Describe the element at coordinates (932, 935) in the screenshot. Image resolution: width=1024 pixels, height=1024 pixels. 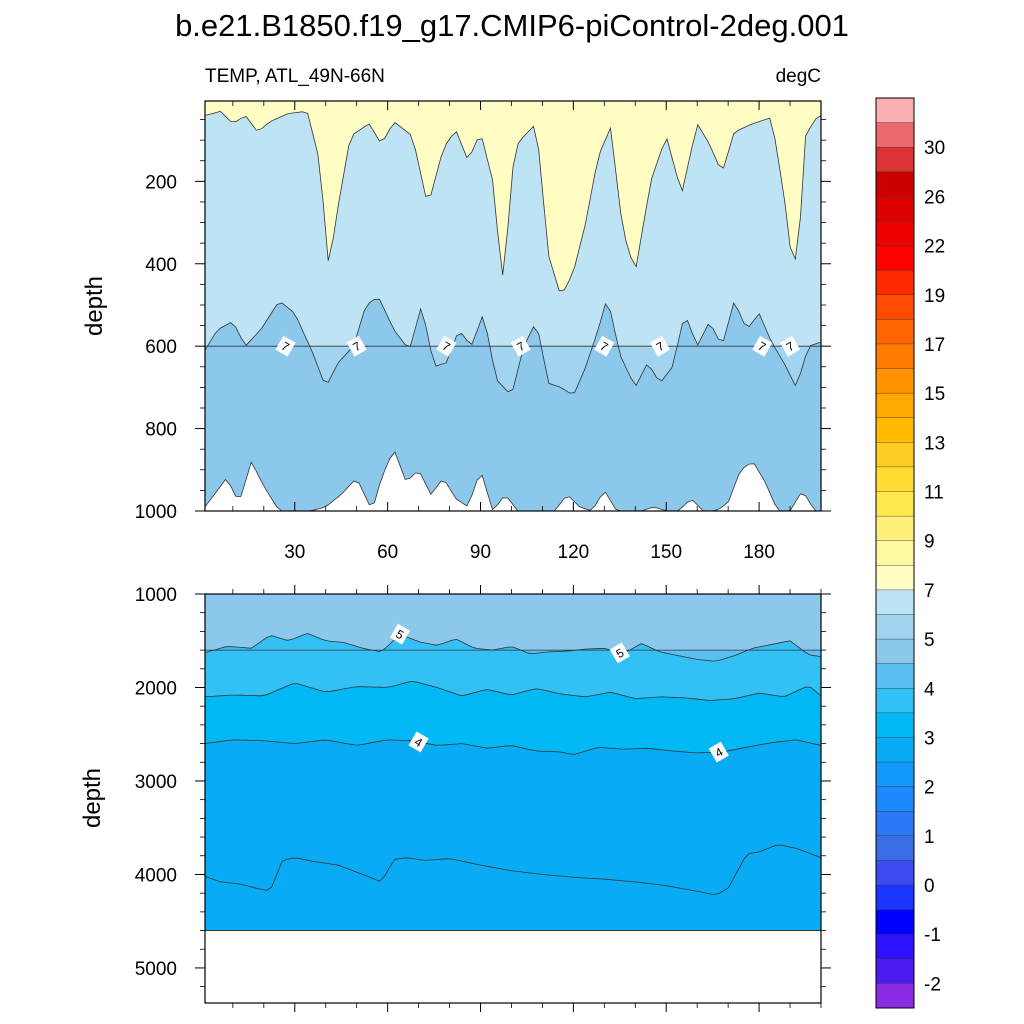
I see `colorbar-label: -1` at that location.